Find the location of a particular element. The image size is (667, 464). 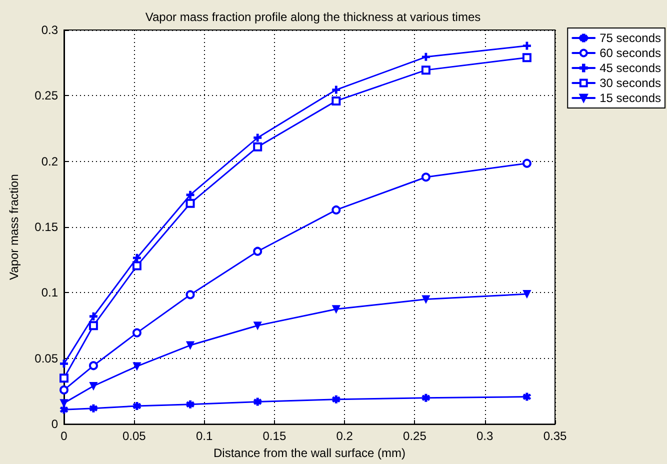

y-tick-label: 0.2 is located at coordinates (49, 161).